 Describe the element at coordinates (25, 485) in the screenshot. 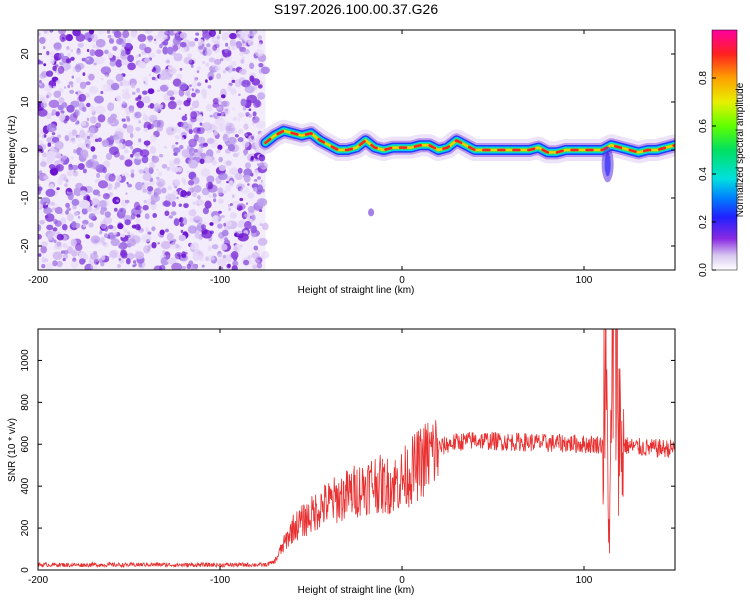

I see `y-tick-label: 400` at that location.